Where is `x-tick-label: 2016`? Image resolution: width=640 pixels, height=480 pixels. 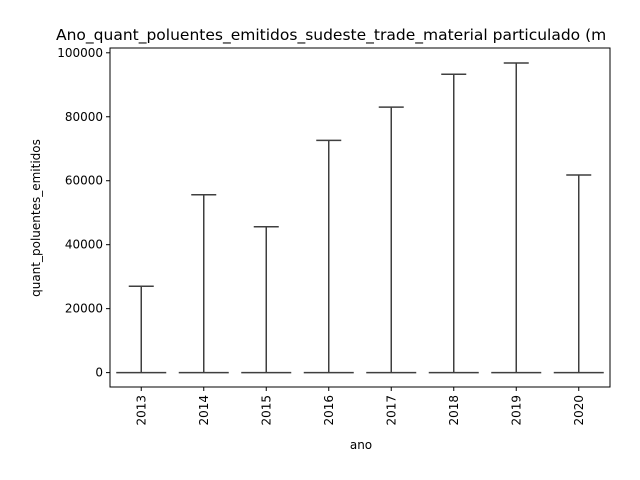
x-tick-label: 2016 is located at coordinates (329, 410).